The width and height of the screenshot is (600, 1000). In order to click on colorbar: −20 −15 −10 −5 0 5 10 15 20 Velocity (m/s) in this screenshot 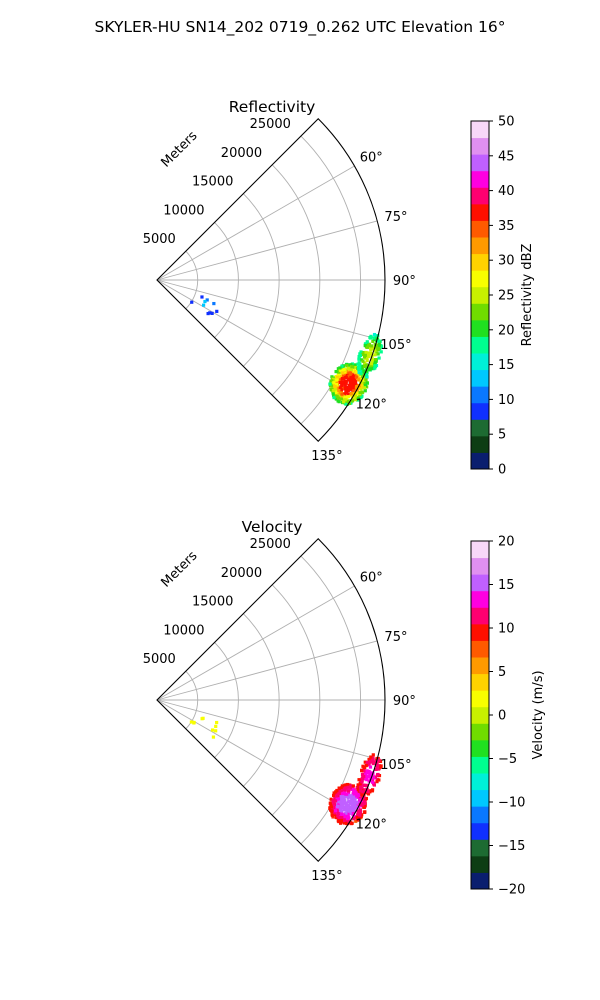, I will do `click(508, 716)`.